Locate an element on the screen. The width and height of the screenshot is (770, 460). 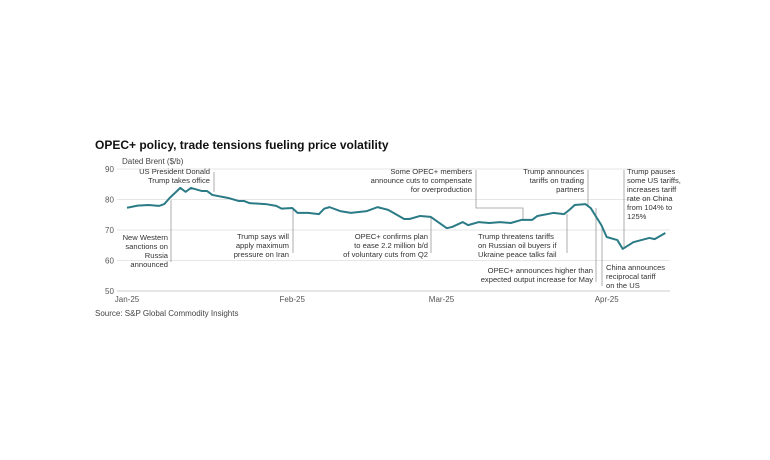
annotation-trump-office: US President Donald Trump takes office is located at coordinates (174, 176).